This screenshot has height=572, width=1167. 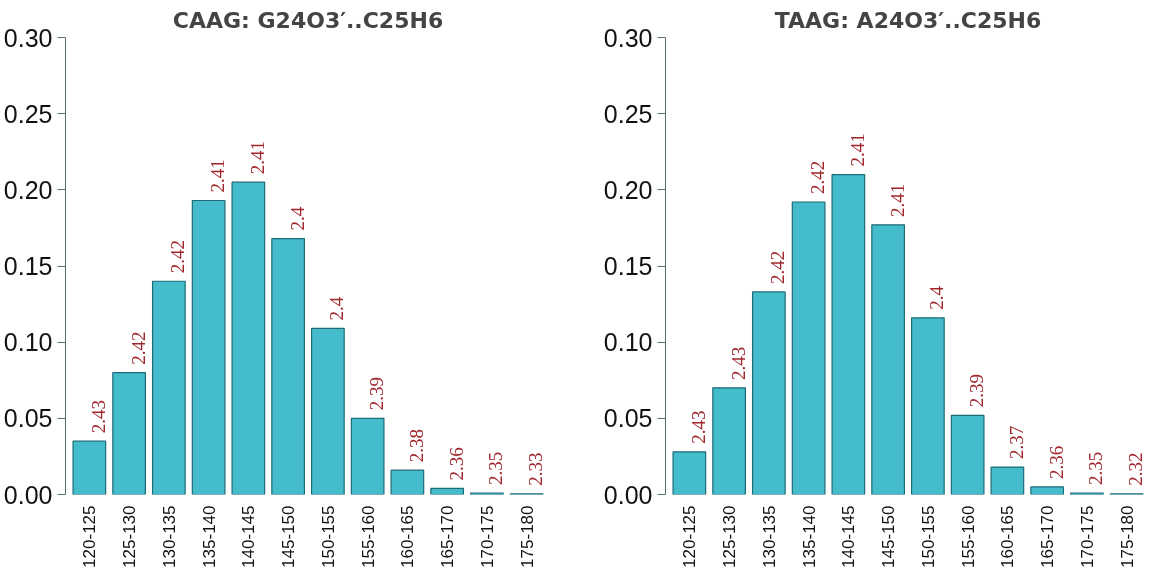 What do you see at coordinates (1136, 469) in the screenshot?
I see `annotation: 2.32` at bounding box center [1136, 469].